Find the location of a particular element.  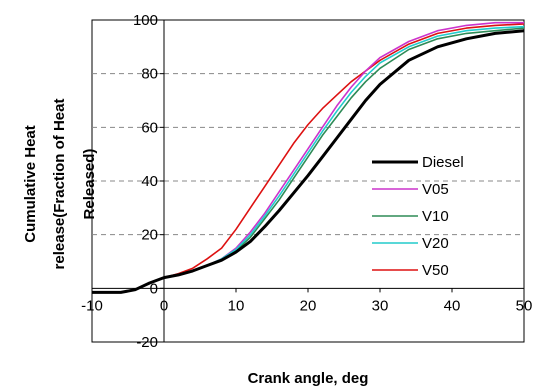

x-axis-title: Crank angle, deg is located at coordinates (308, 378).